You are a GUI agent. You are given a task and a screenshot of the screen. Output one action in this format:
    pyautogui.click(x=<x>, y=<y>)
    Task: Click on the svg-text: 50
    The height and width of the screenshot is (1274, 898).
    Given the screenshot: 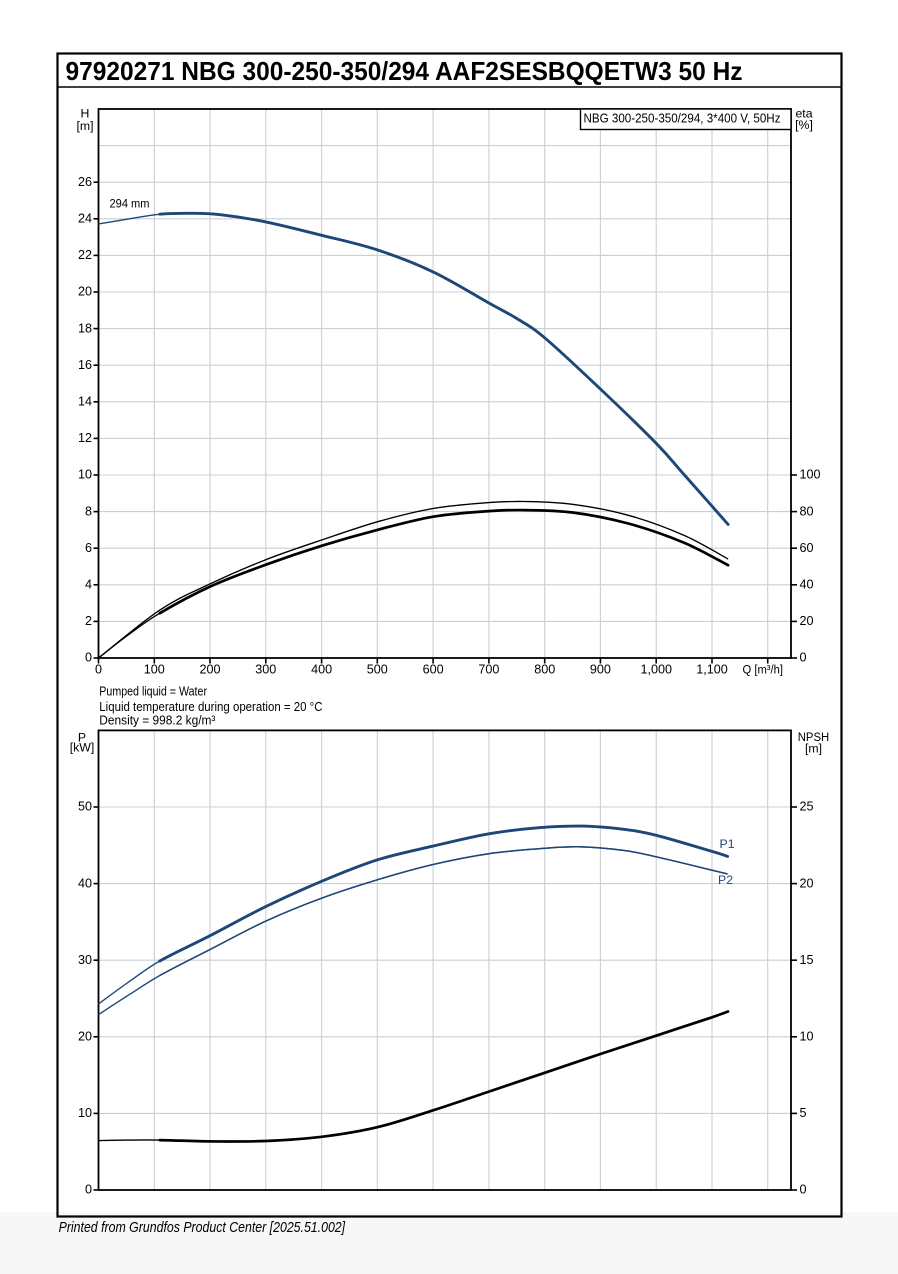 What is the action you would take?
    pyautogui.click(x=85, y=807)
    